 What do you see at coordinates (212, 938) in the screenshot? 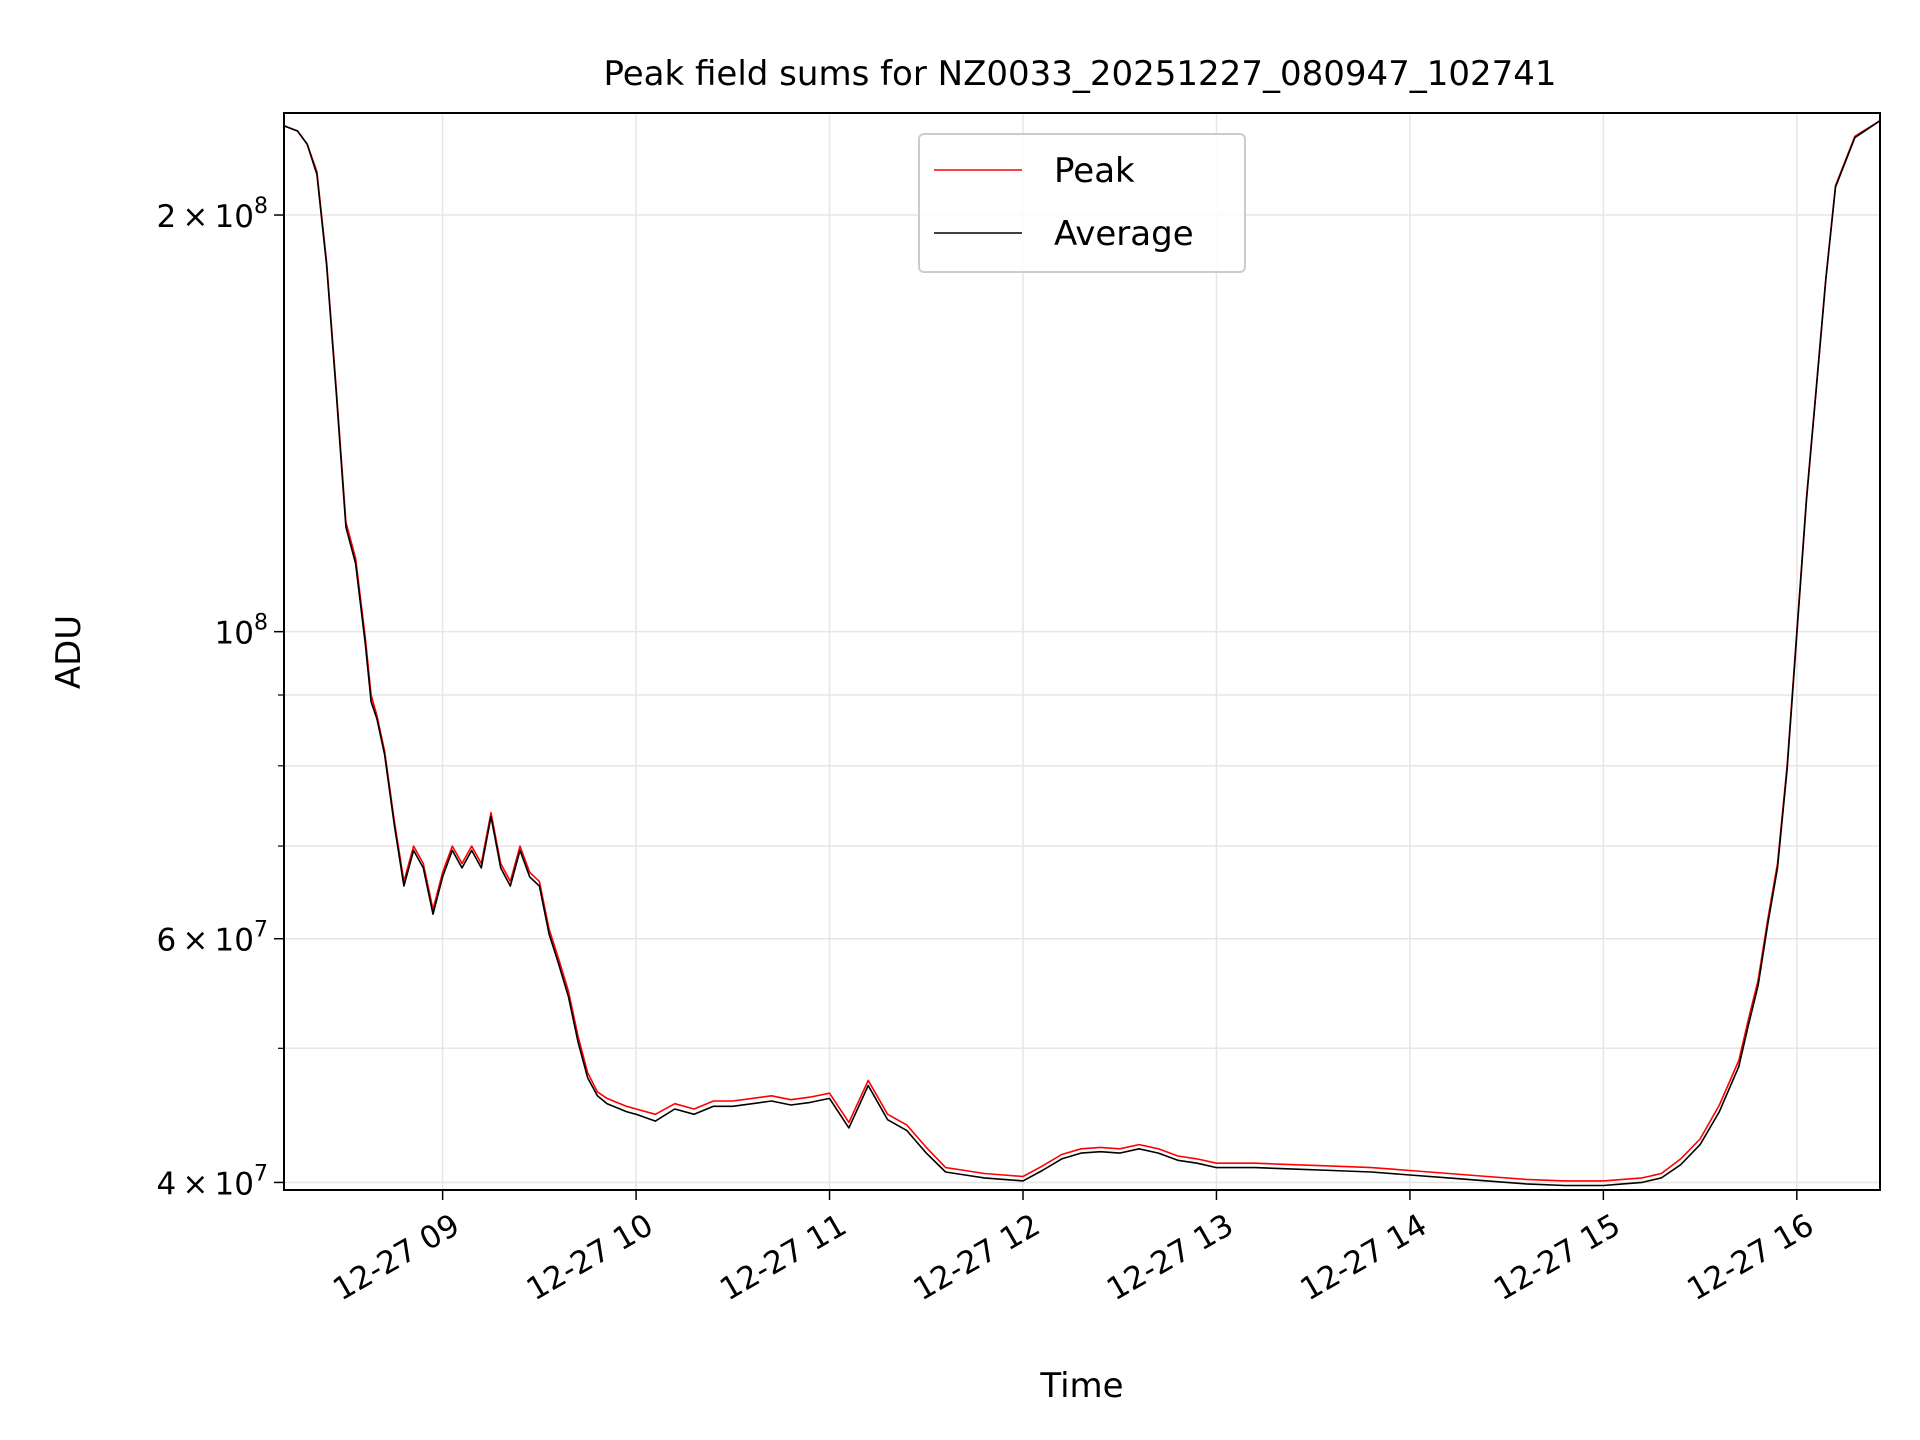
I see `y-tick-label-1: 6 × 107` at bounding box center [212, 938].